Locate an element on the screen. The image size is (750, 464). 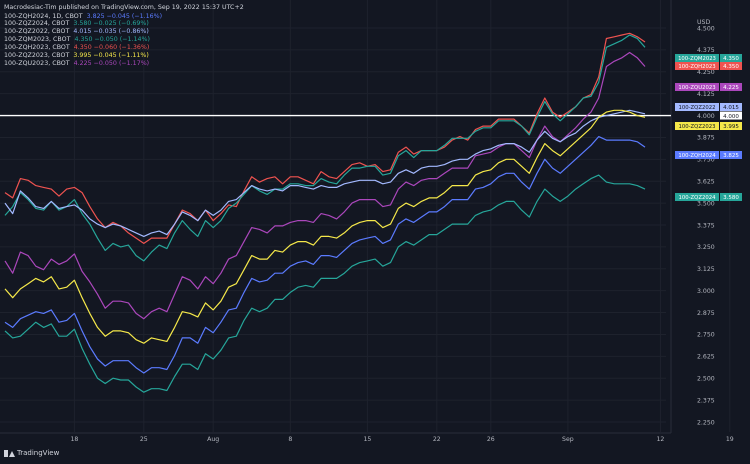
legend-value: 4.225 −0.050 (−1.17%) is located at coordinates (111, 63).